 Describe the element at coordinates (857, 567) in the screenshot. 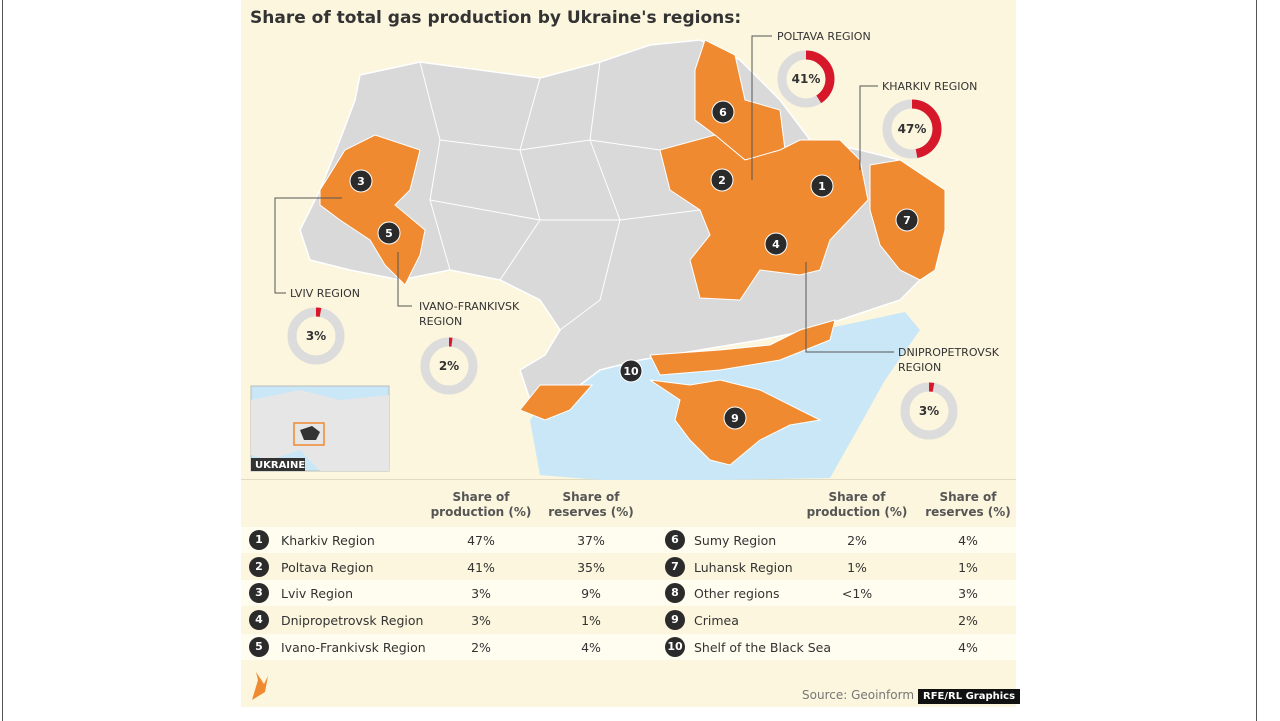

I see `row-production: 1%` at that location.